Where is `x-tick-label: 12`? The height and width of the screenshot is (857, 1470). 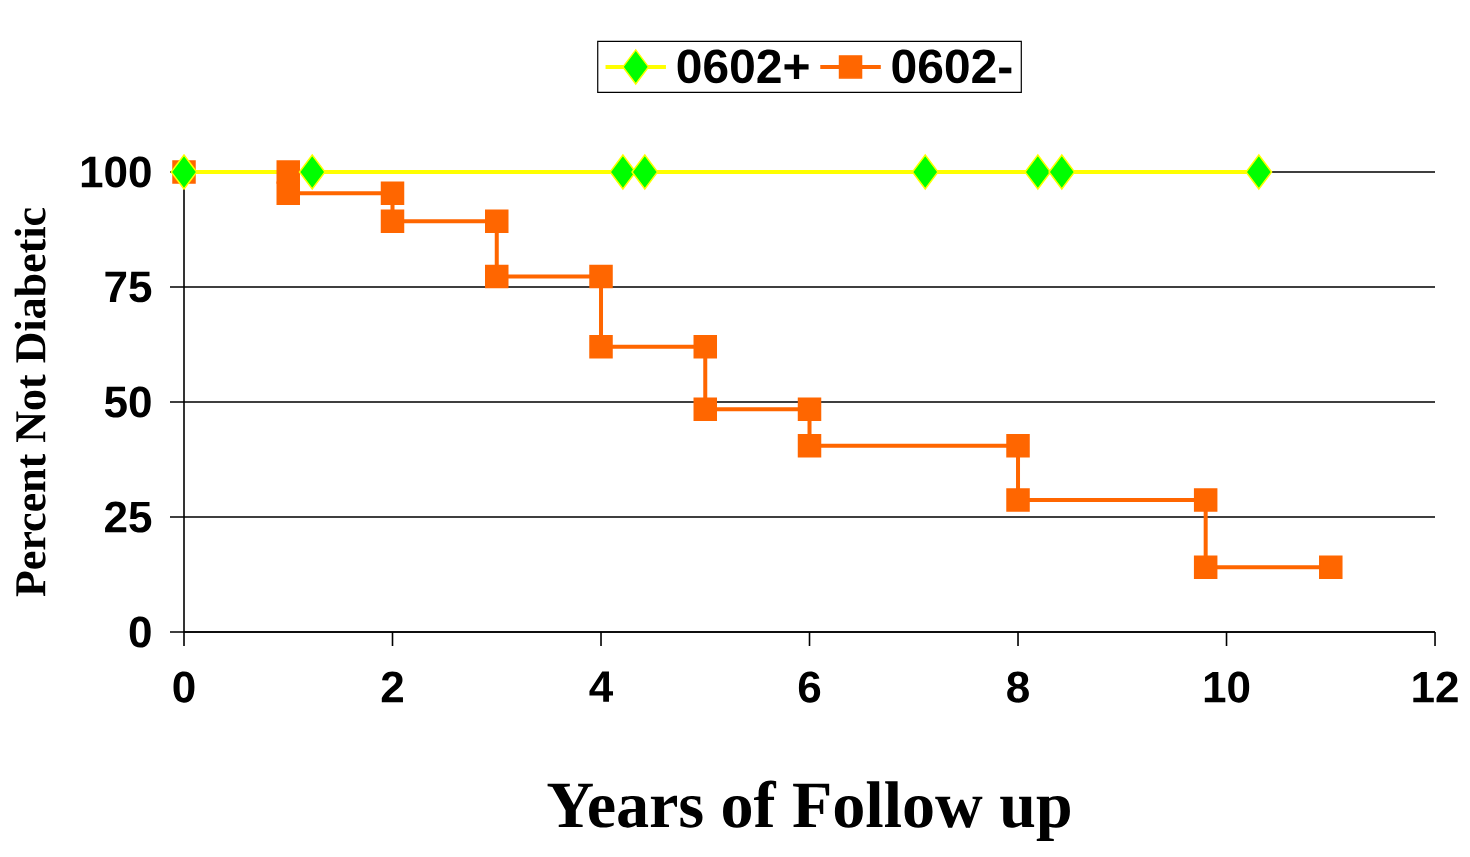 x-tick-label: 12 is located at coordinates (1435, 687).